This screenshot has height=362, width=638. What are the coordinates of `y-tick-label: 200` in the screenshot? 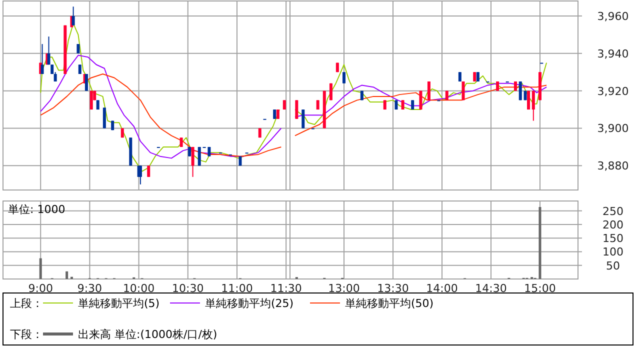 It's located at (613, 225).